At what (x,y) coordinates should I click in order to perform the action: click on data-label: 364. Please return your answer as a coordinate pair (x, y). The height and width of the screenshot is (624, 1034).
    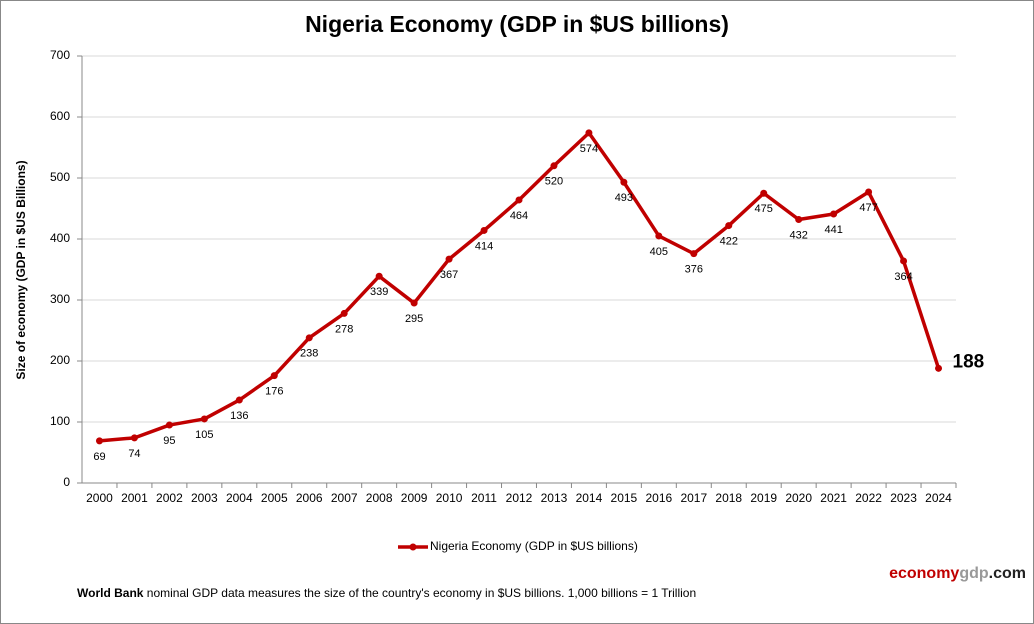
    Looking at the image, I should click on (903, 277).